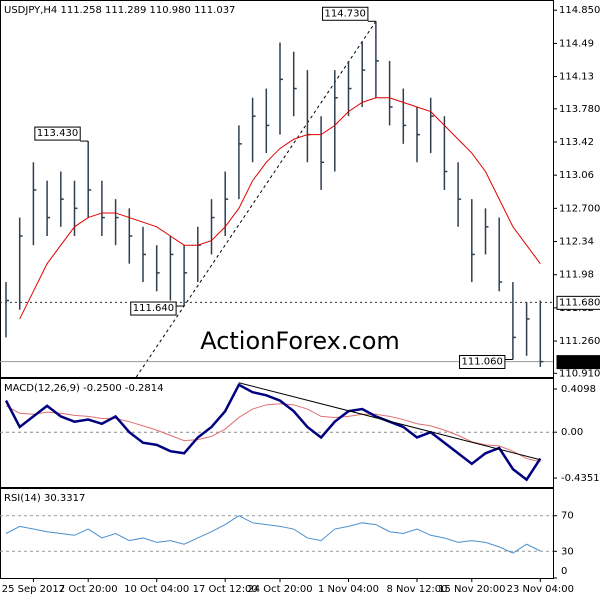 This screenshot has width=600, height=600. Describe the element at coordinates (579, 341) in the screenshot. I see `y-tick-label: 111.260` at that location.